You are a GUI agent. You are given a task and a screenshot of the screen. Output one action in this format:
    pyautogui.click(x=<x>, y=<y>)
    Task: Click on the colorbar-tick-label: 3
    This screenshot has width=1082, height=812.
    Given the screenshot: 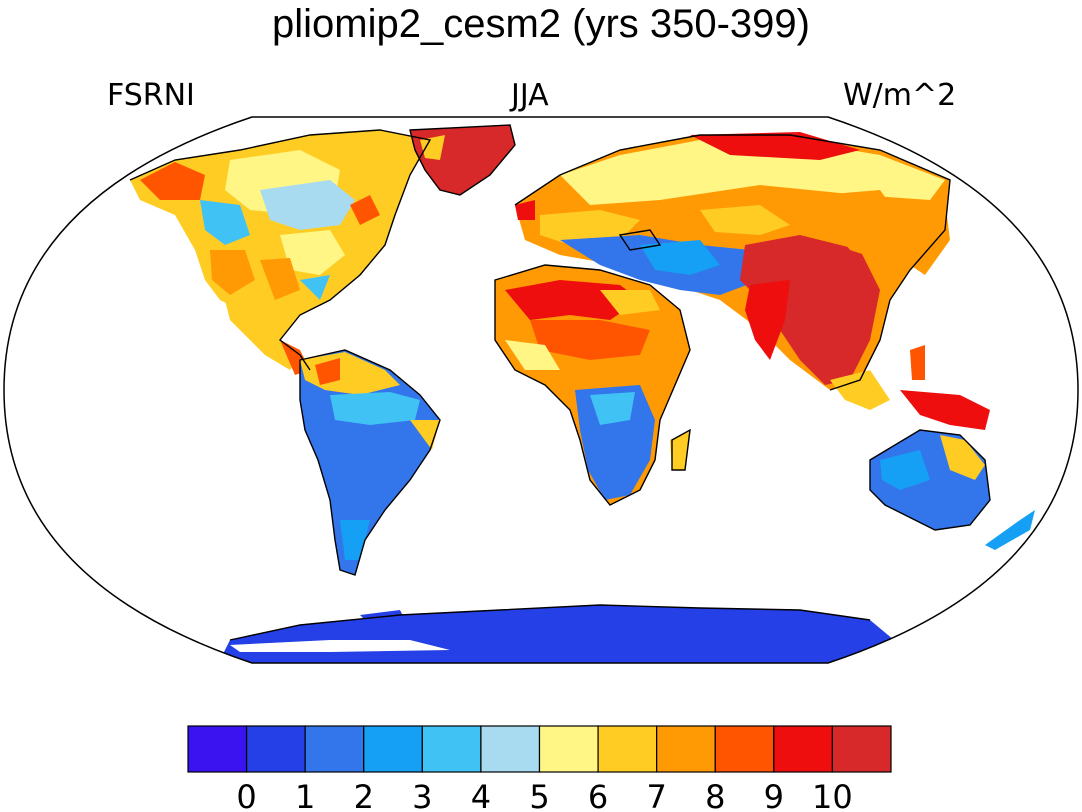 What is the action you would take?
    pyautogui.click(x=422, y=795)
    